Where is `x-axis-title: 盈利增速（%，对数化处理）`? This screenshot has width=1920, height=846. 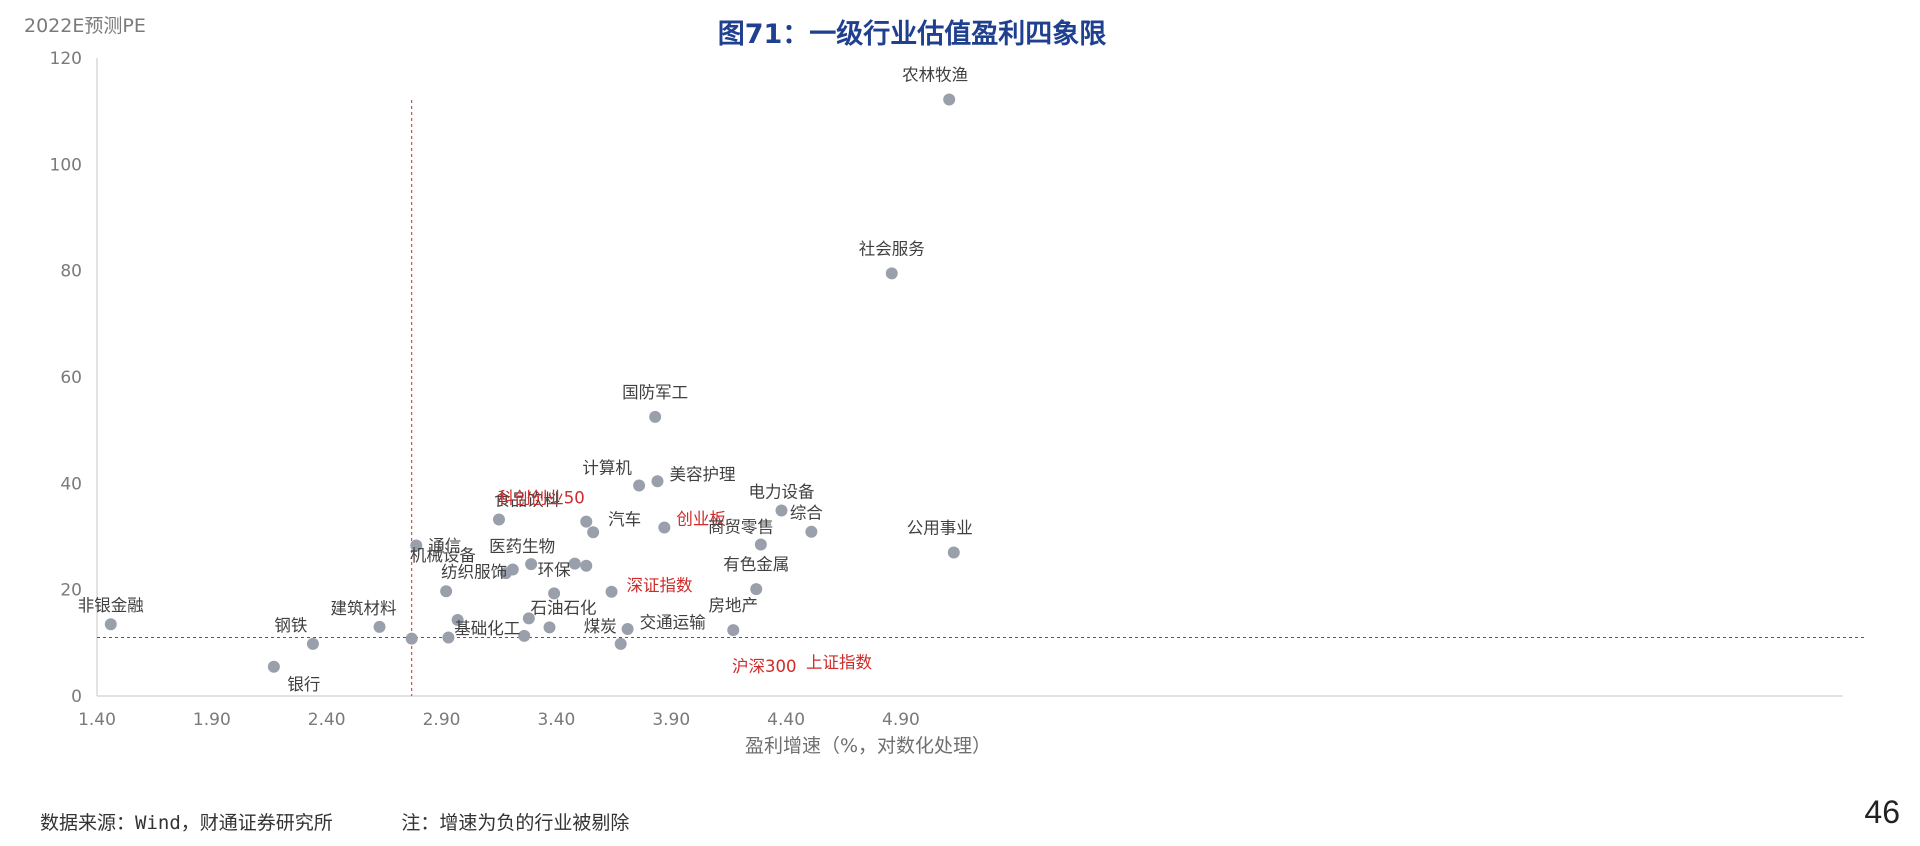 x-axis-title: 盈利增速（%，对数化处理） is located at coordinates (868, 746).